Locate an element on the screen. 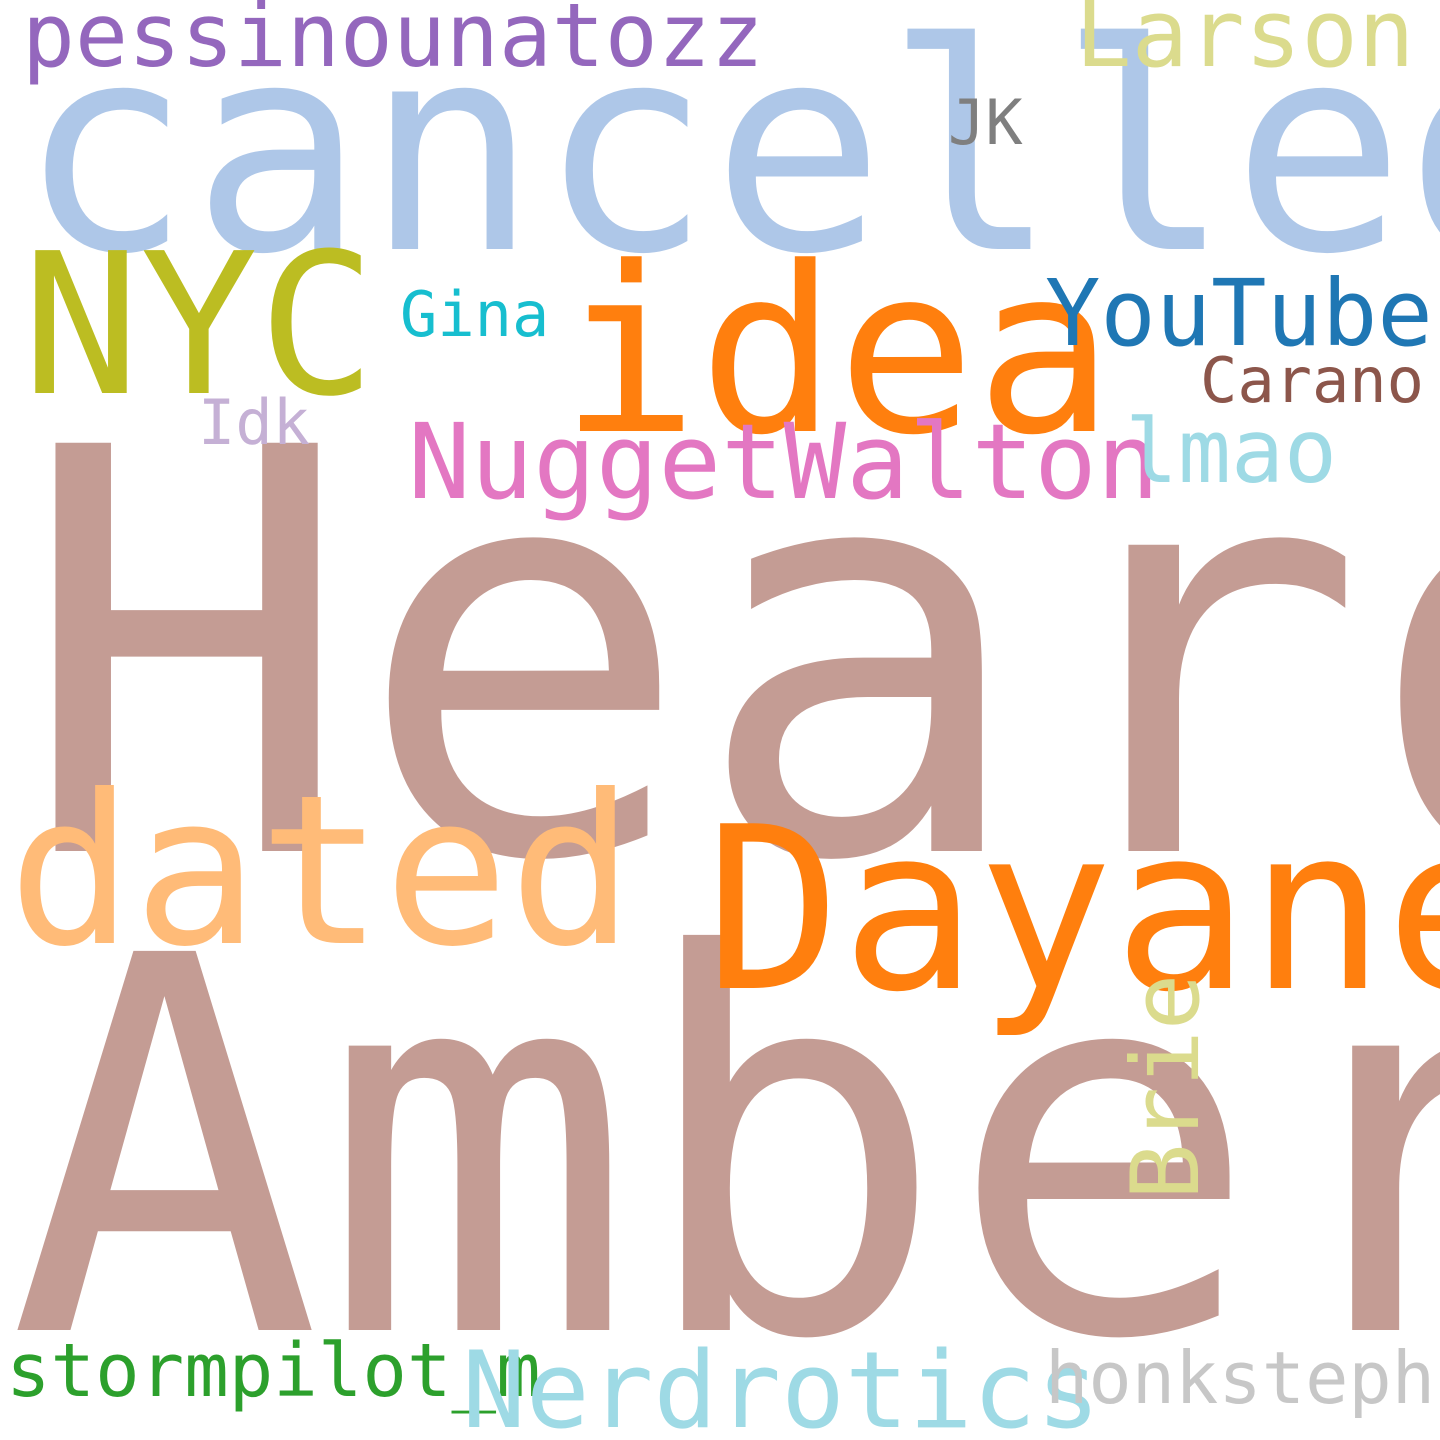 The width and height of the screenshot is (1440, 1440). word-lmao: lmao is located at coordinates (1231, 451).